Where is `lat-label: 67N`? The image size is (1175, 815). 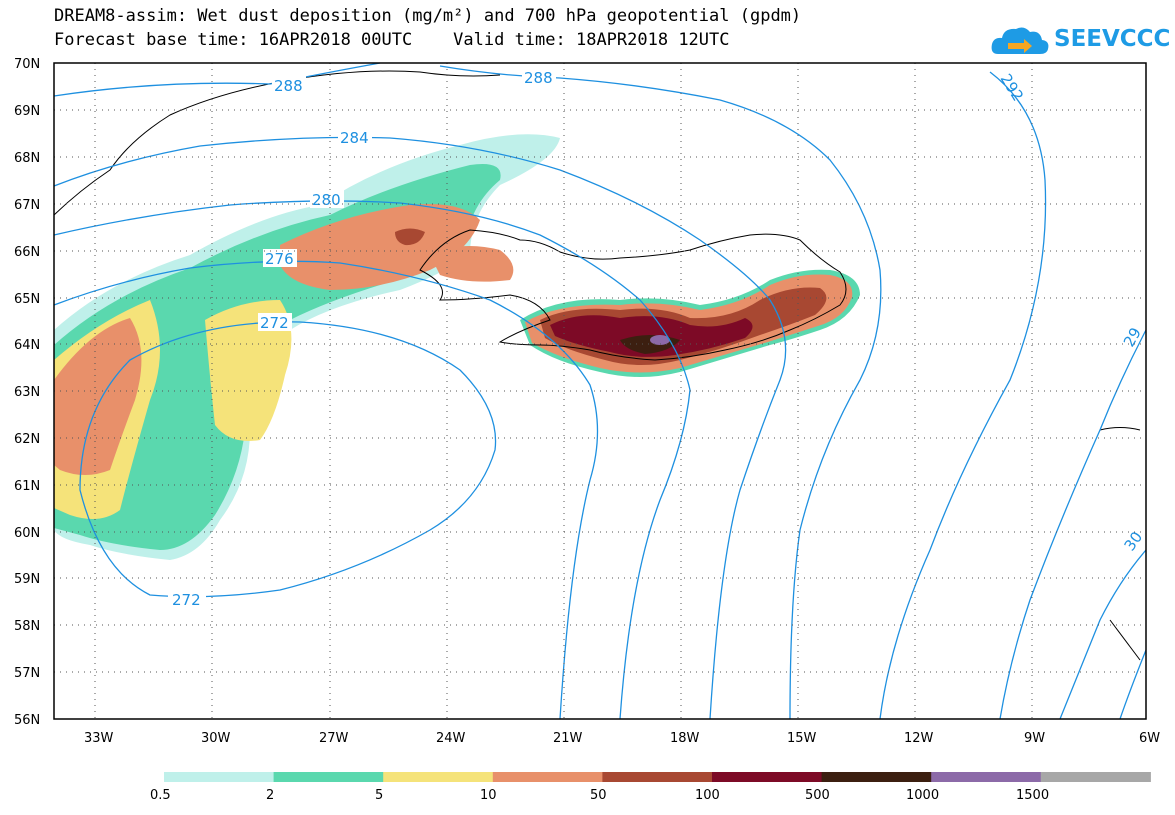 lat-label: 67N is located at coordinates (27, 205).